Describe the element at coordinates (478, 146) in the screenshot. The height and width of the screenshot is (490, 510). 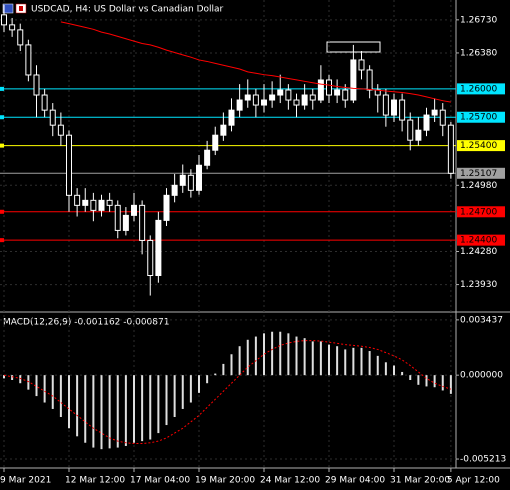
I see `level-label: 1.25400` at that location.